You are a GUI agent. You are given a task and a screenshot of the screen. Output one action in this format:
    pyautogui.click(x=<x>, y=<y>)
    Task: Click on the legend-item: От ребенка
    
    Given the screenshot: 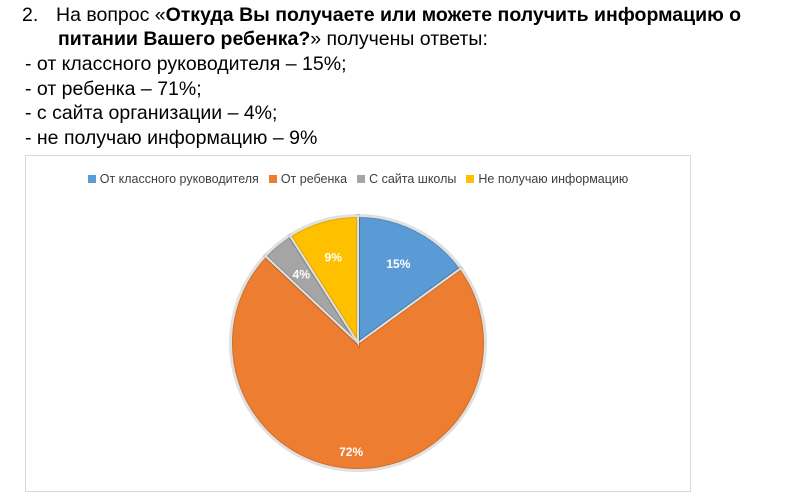 What is the action you would take?
    pyautogui.click(x=308, y=179)
    